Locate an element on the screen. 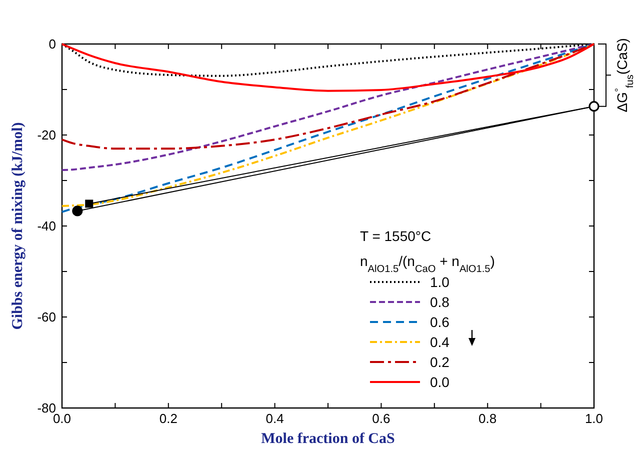 Image resolution: width=638 pixels, height=450 pixels. legend-label: 0.0 is located at coordinates (440, 382).